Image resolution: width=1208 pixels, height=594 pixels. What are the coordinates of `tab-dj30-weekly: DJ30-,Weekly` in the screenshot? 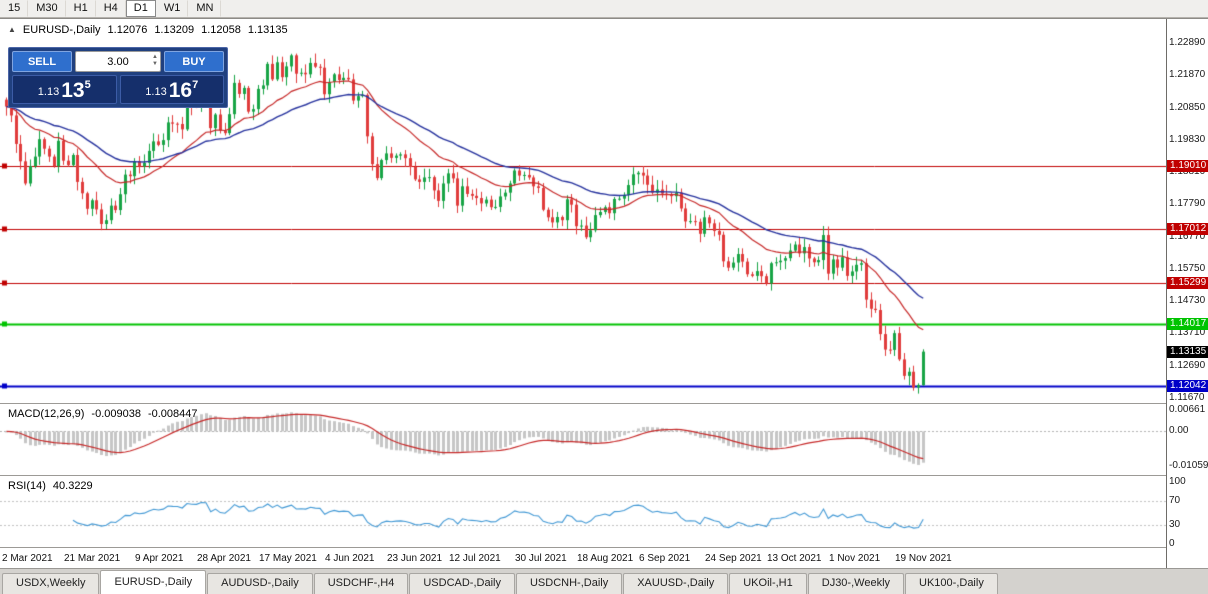 It's located at (856, 583).